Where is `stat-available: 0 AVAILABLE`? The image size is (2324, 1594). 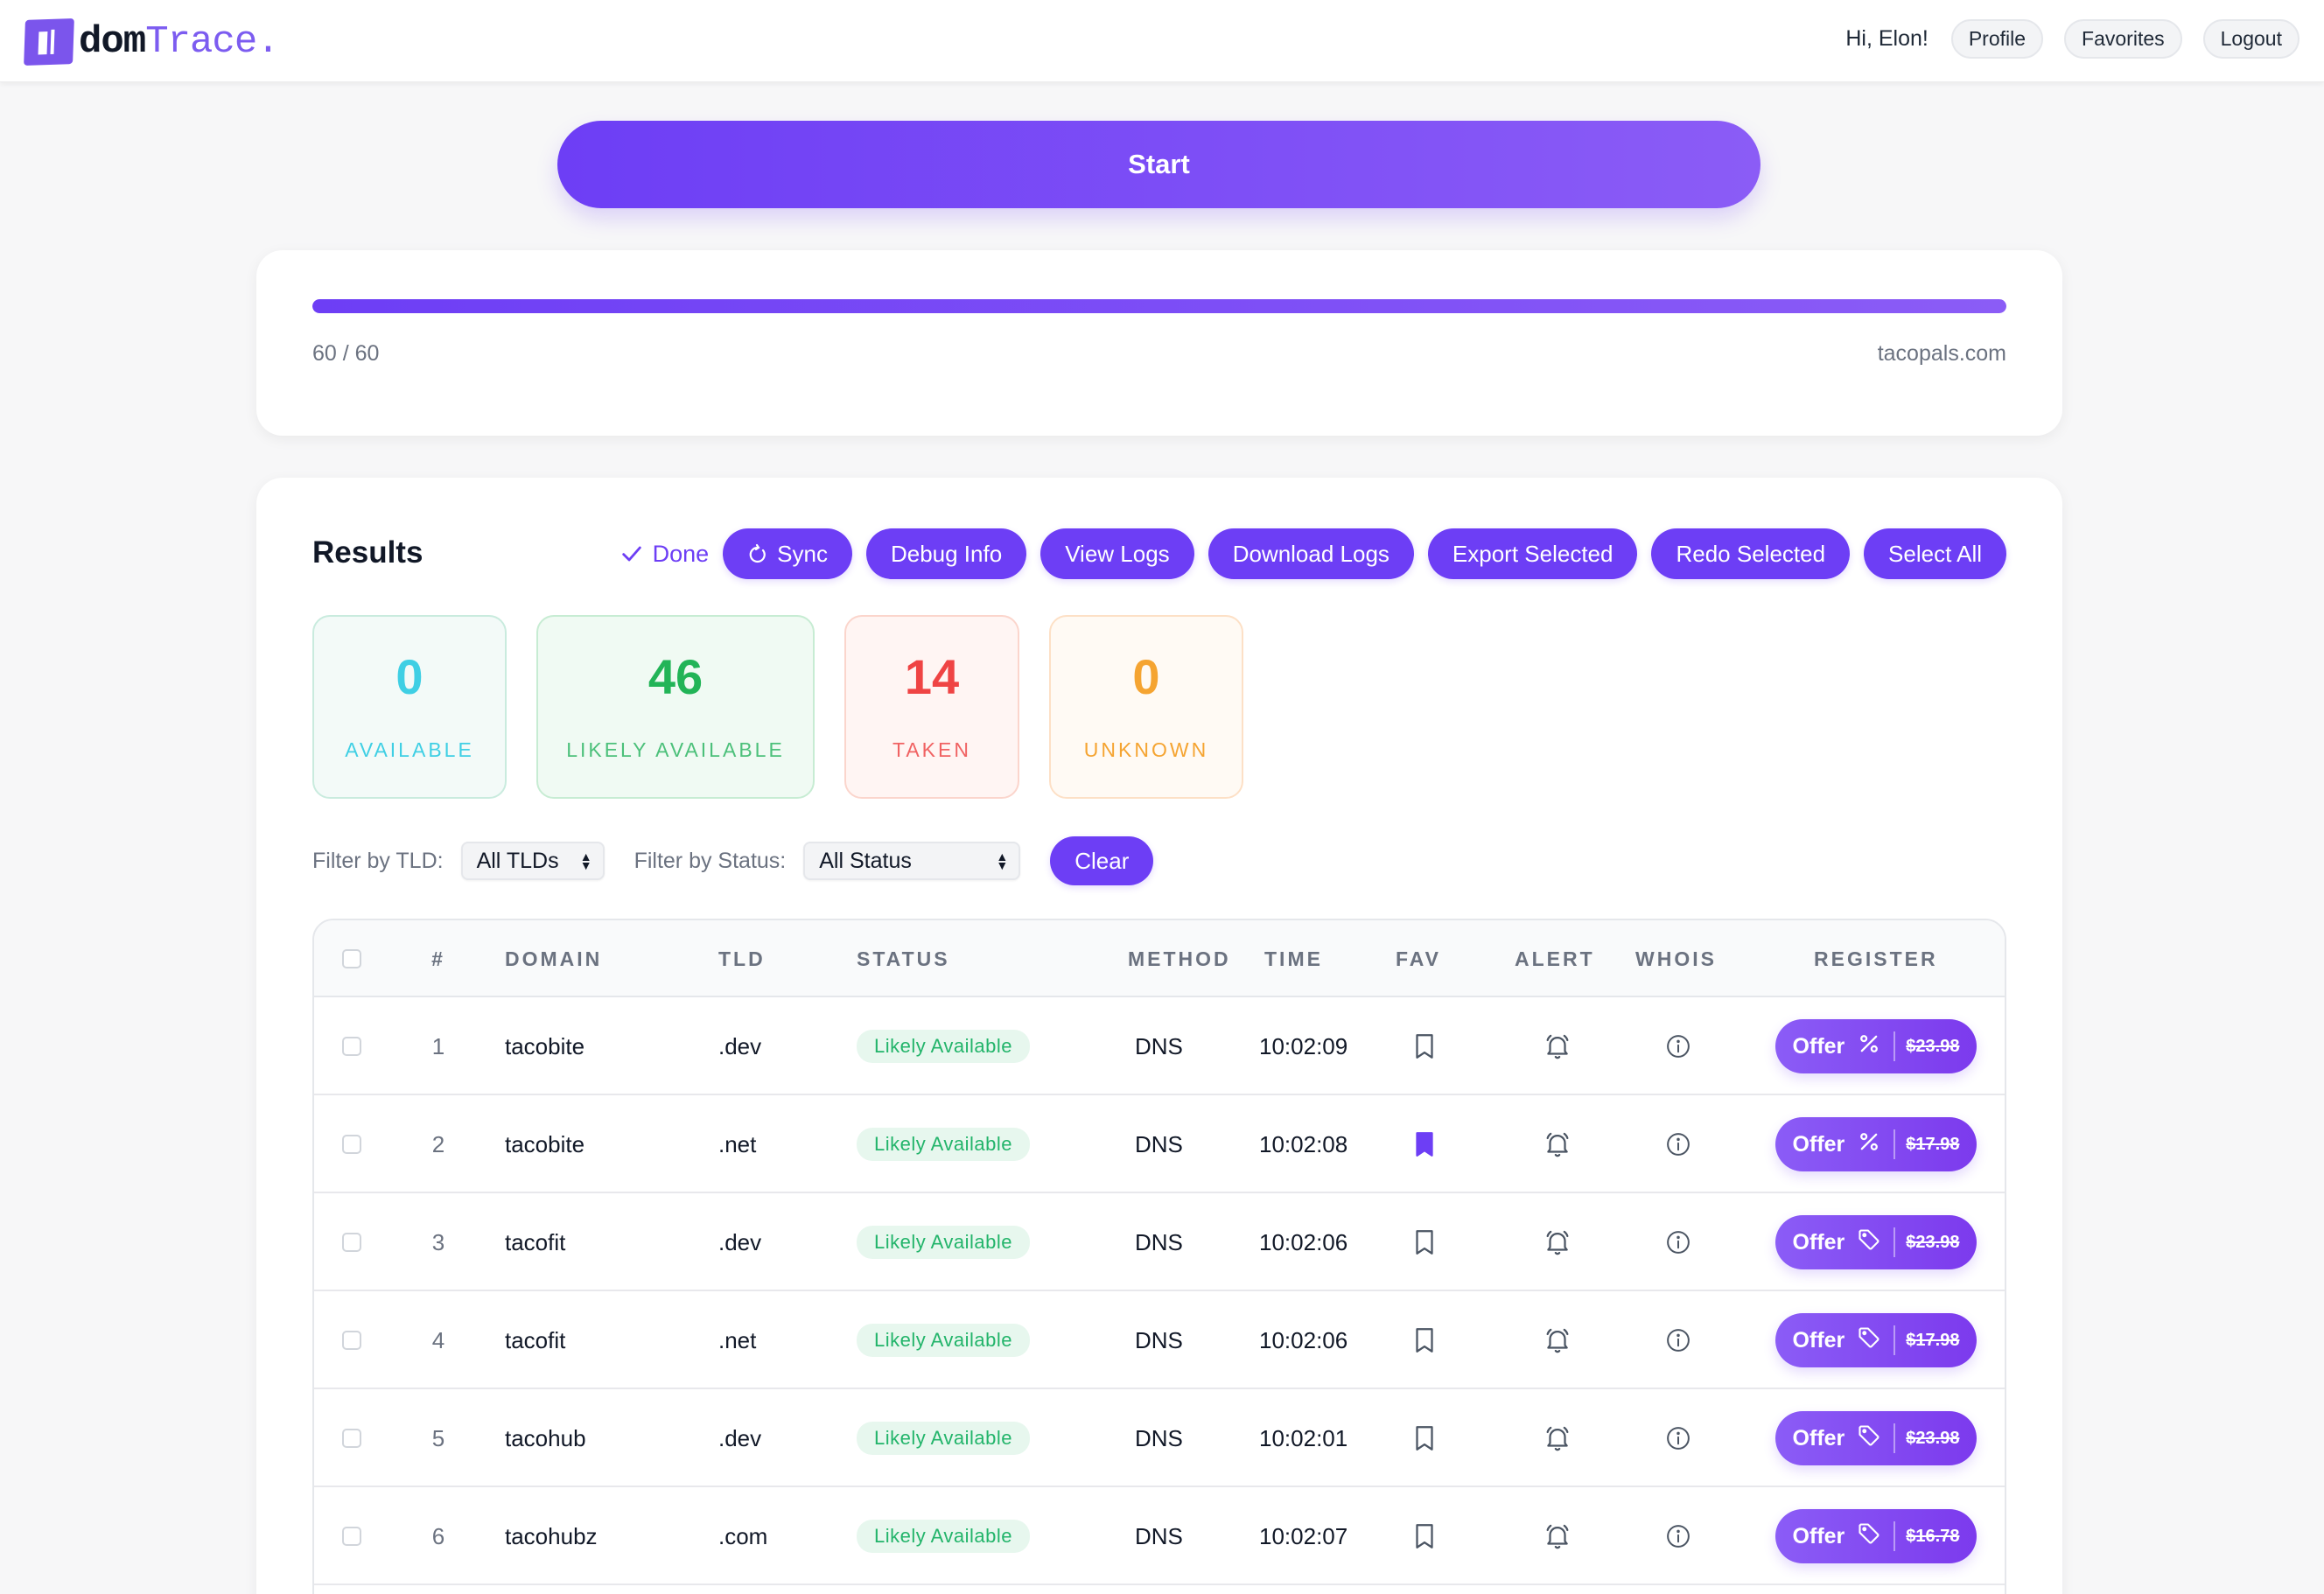 stat-available: 0 AVAILABLE is located at coordinates (409, 707).